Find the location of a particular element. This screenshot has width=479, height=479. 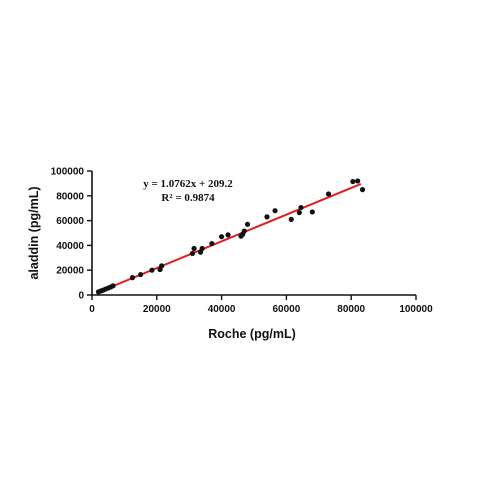

y-tick-label: 20000 is located at coordinates (70, 271).